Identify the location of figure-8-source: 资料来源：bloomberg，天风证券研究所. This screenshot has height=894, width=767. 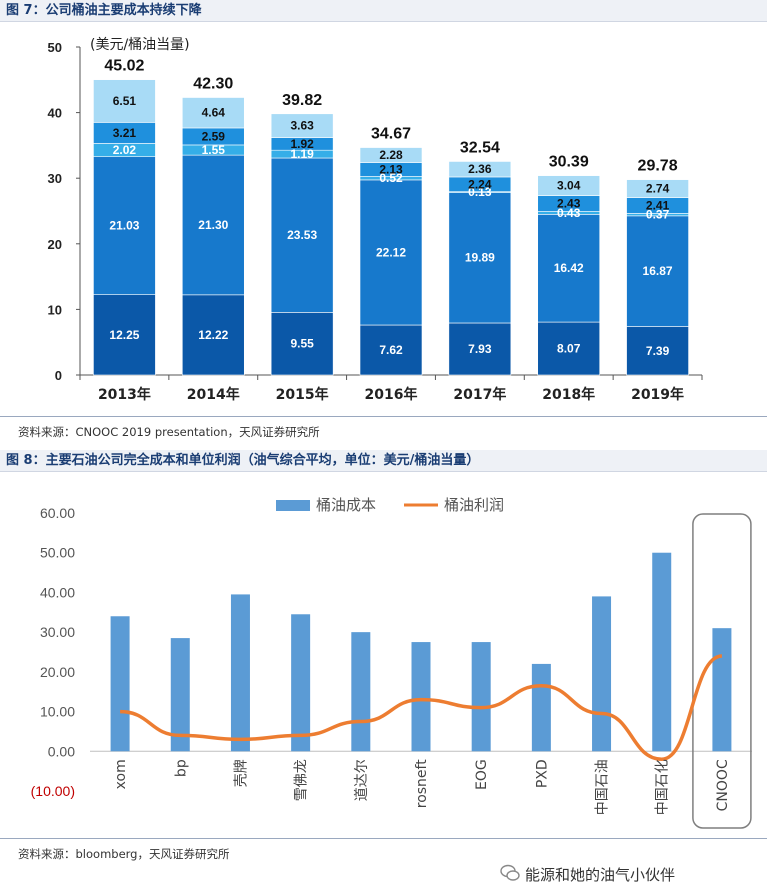
(124, 854).